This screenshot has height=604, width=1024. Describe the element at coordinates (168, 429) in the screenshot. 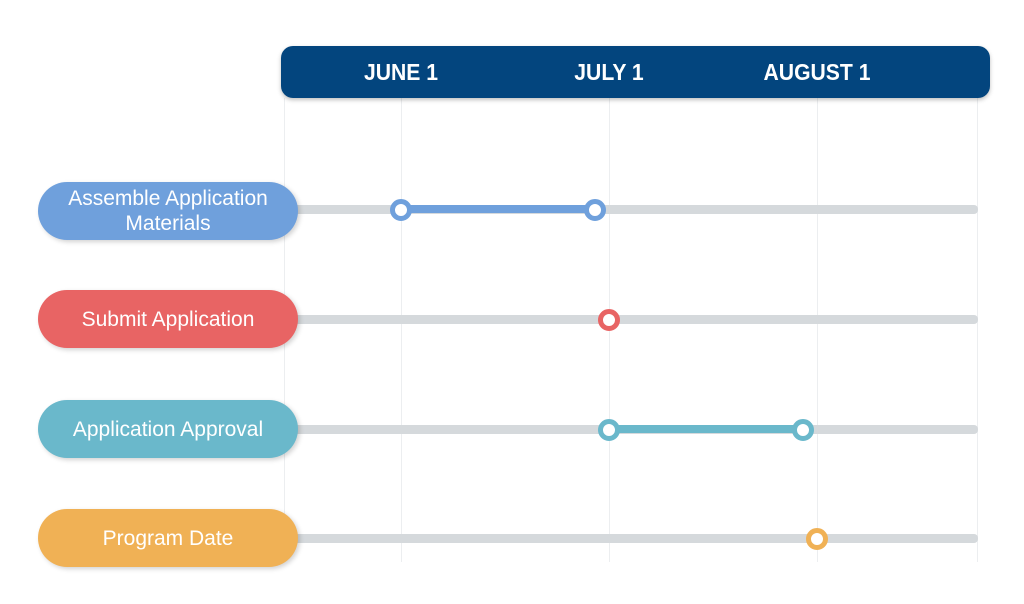

I see `task-label: Application Approval` at that location.